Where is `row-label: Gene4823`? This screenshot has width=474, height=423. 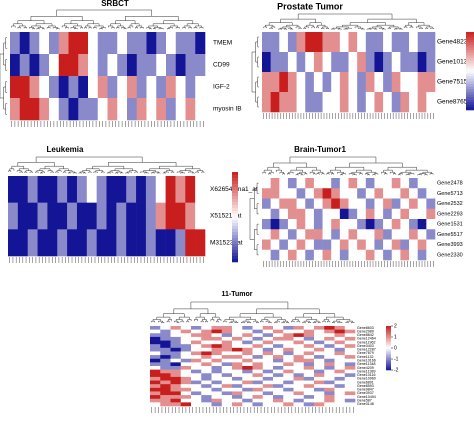 row-label: Gene4823 is located at coordinates (452, 42).